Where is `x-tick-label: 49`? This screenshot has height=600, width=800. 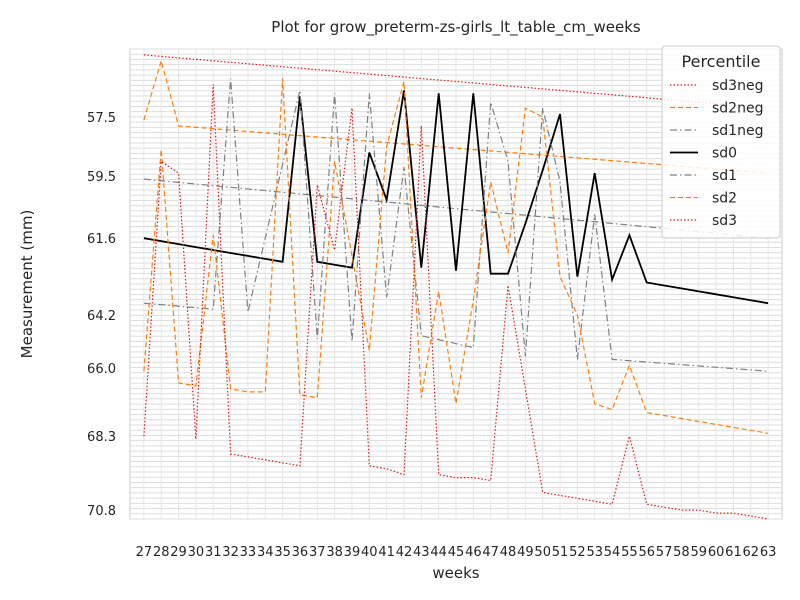 x-tick-label: 49 is located at coordinates (525, 552).